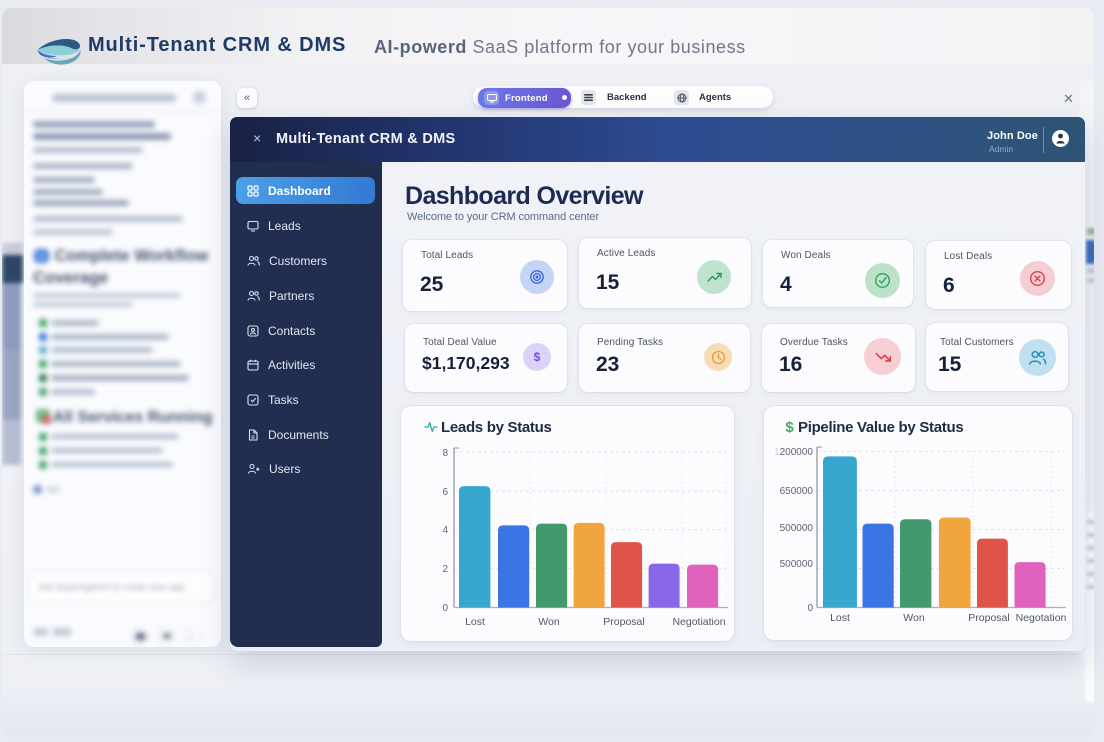 This screenshot has width=1104, height=742. I want to click on svg-text: 1200000, so click(793, 452).